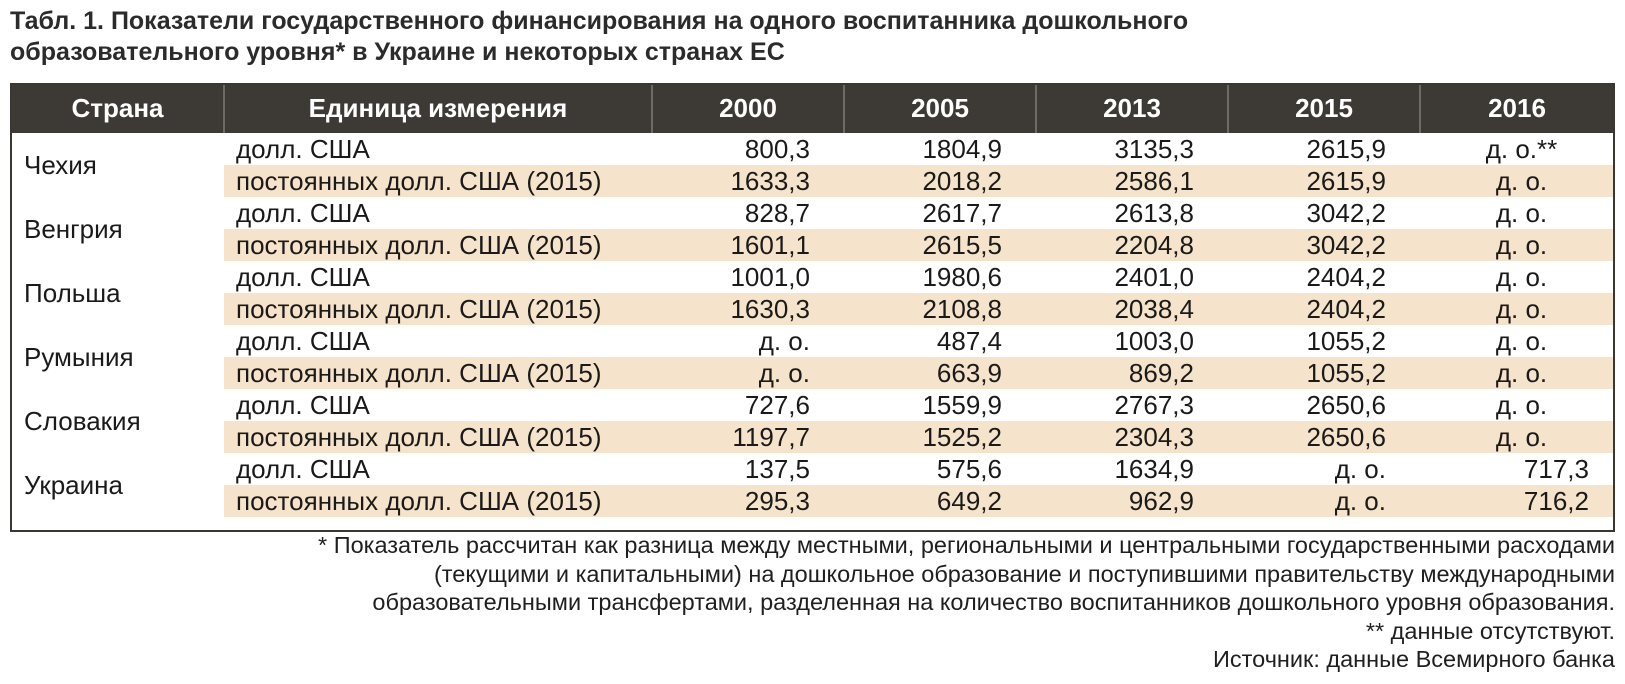  Describe the element at coordinates (1132, 148) in the screenshot. I see `value-cell: 3135,3` at that location.